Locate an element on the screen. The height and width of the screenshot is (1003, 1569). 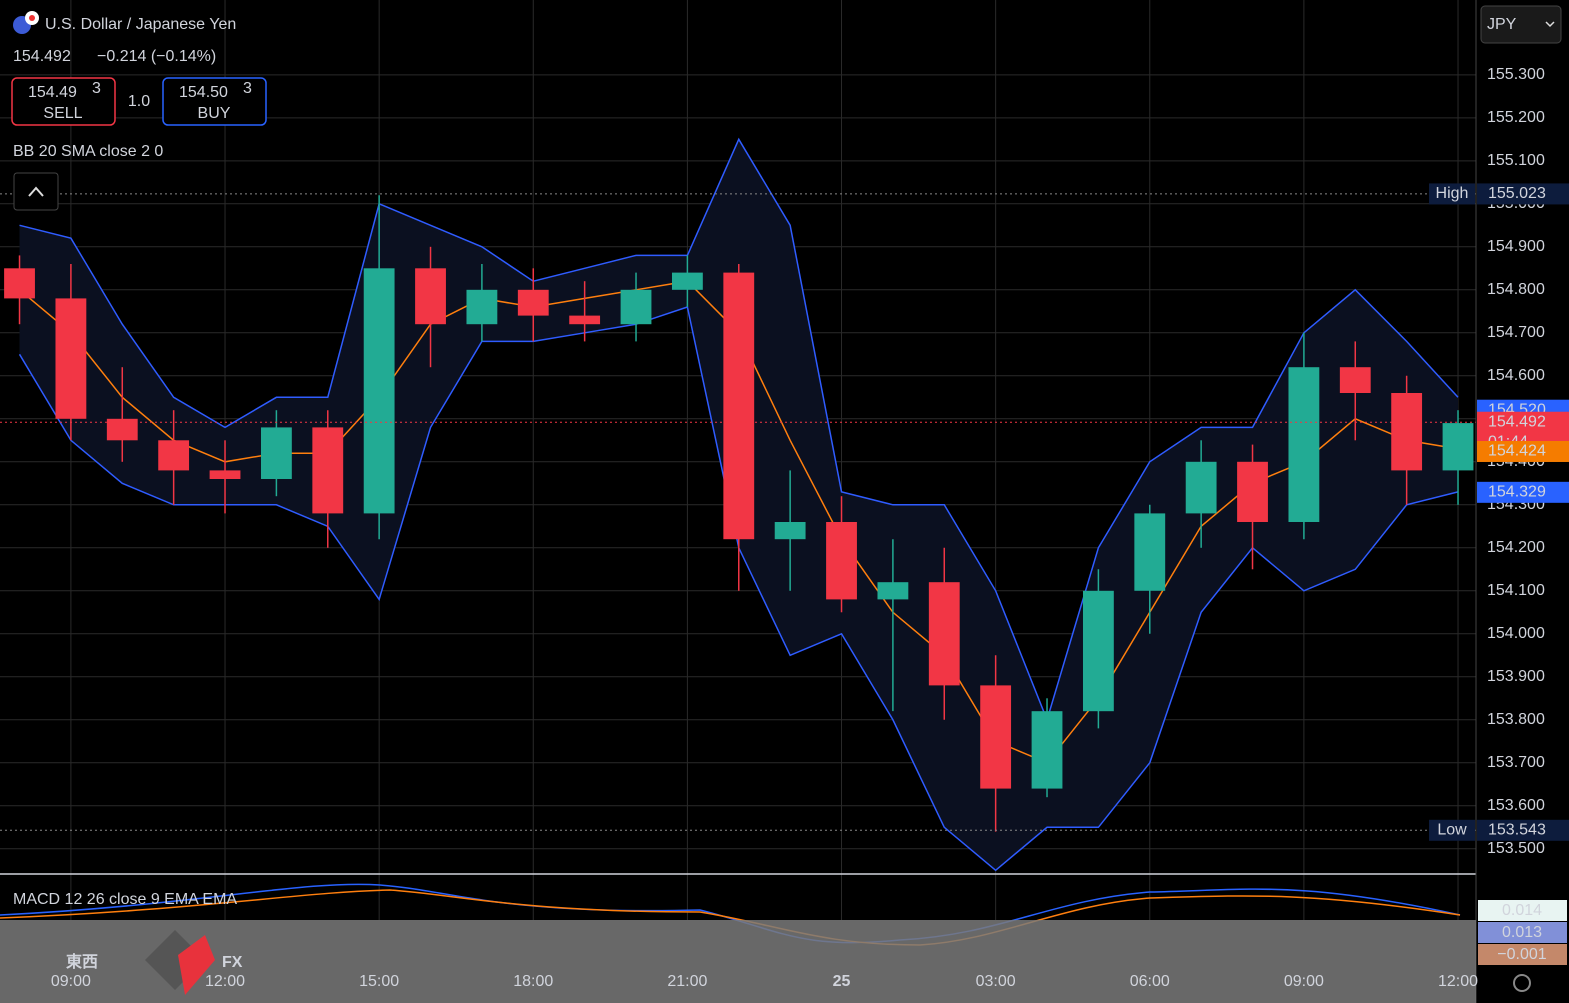
last-price: 154.492 is located at coordinates (42, 56).